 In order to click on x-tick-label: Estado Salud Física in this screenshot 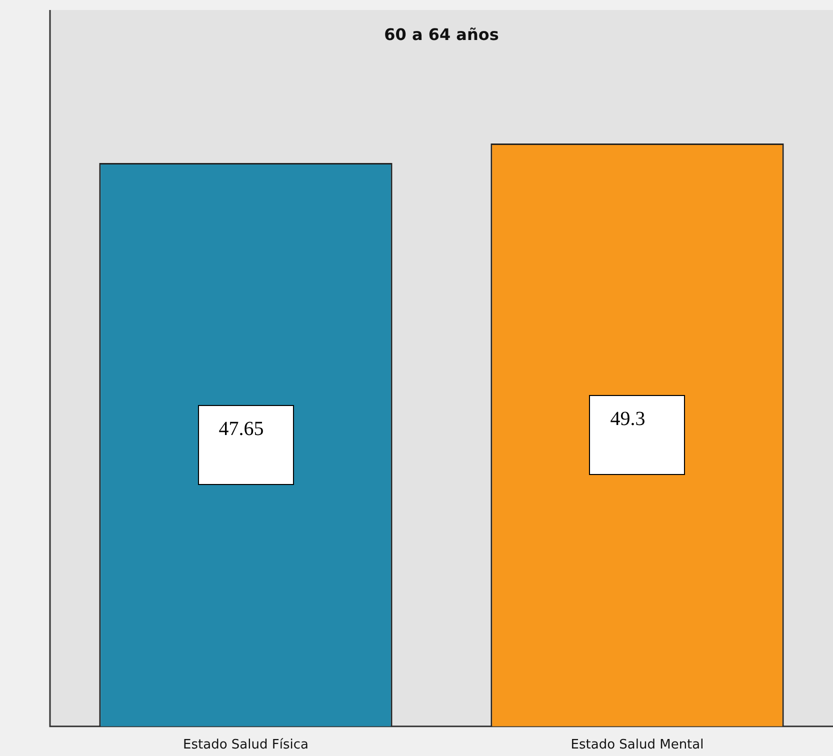, I will do `click(245, 745)`.